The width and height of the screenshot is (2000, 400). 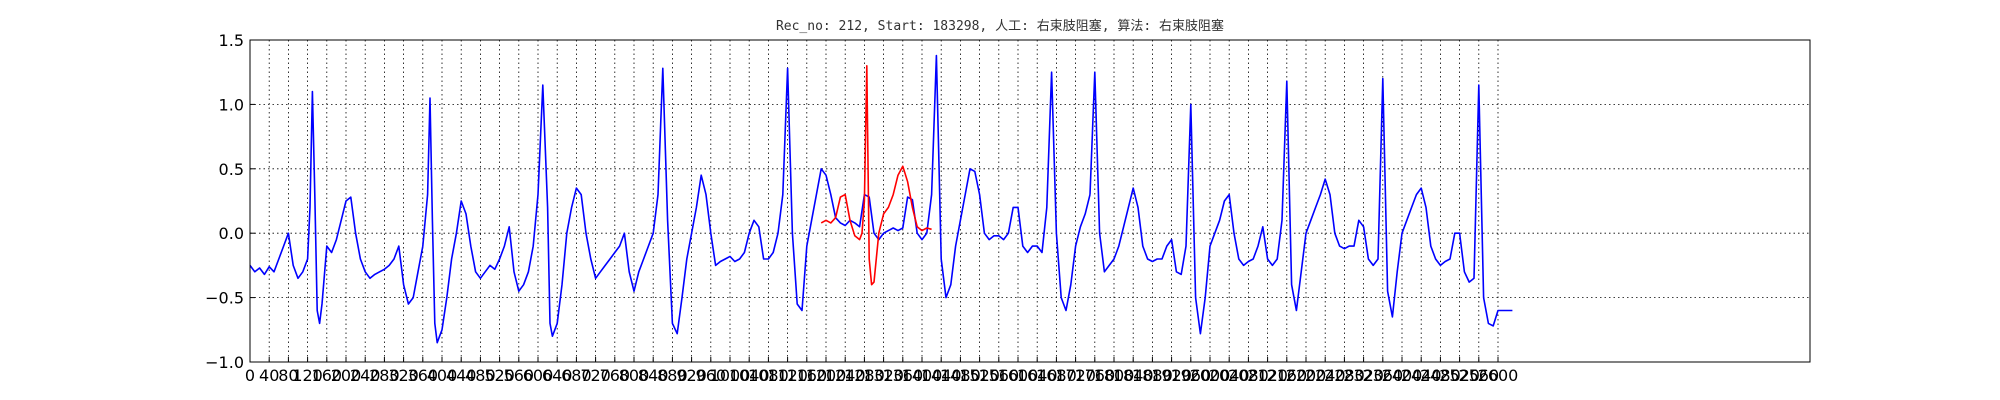 I want to click on x-tick-label: 600, so click(x=538, y=375).